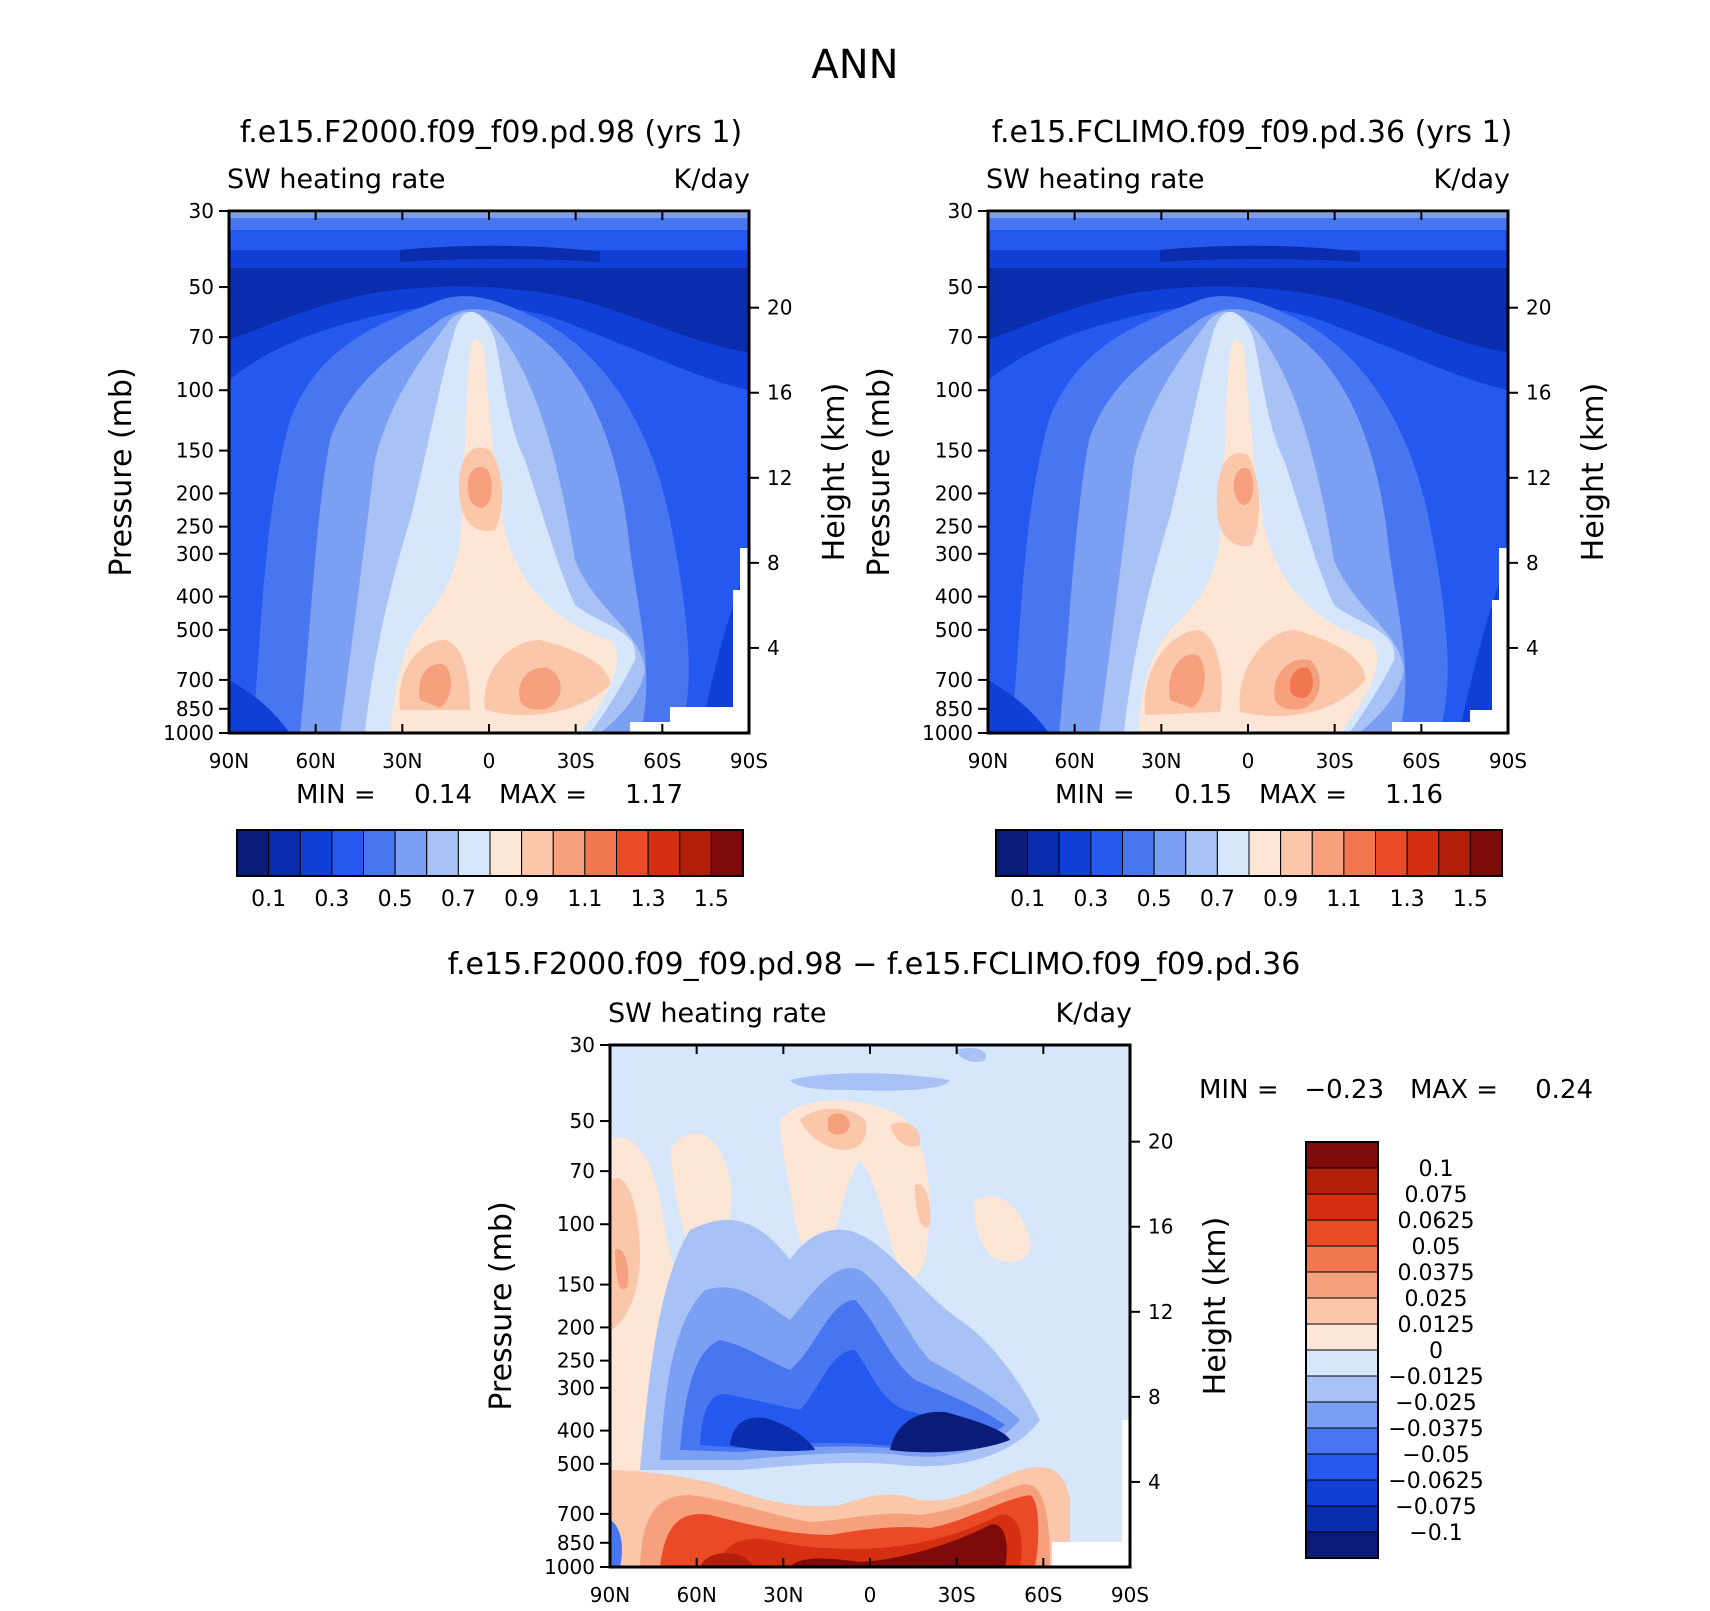 The width and height of the screenshot is (1710, 1611). I want to click on p3-xtick-label: 60N, so click(696, 1595).